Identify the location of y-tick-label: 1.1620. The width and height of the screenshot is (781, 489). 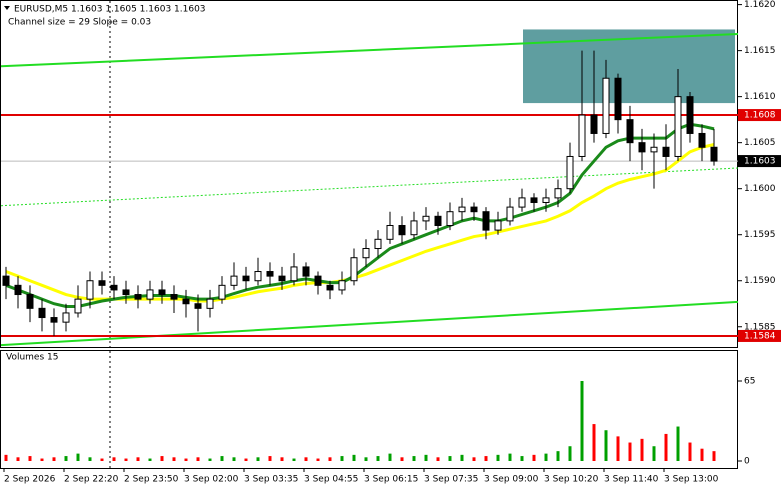
(760, 5).